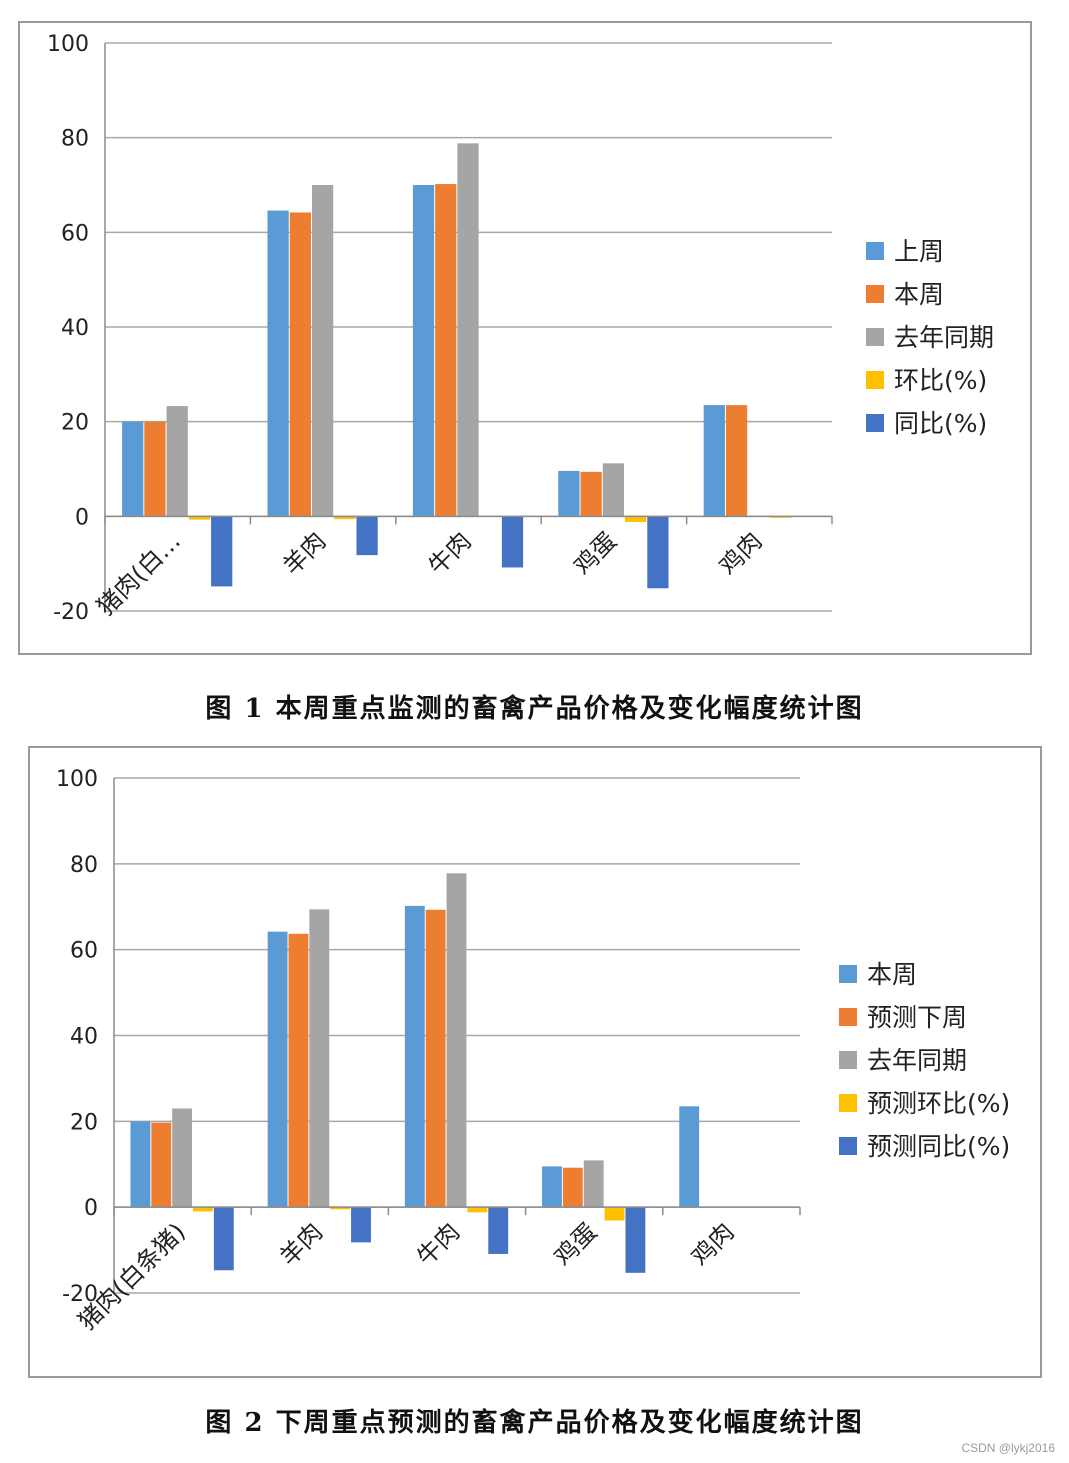 Image resolution: width=1069 pixels, height=1463 pixels. I want to click on chart-1-y-tick-label: 80, so click(75, 139).